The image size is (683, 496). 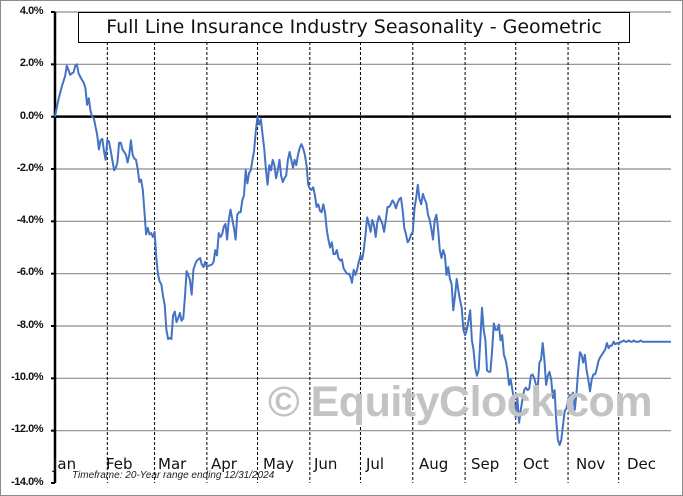 I want to click on x-tick-label: Sep, so click(x=485, y=464).